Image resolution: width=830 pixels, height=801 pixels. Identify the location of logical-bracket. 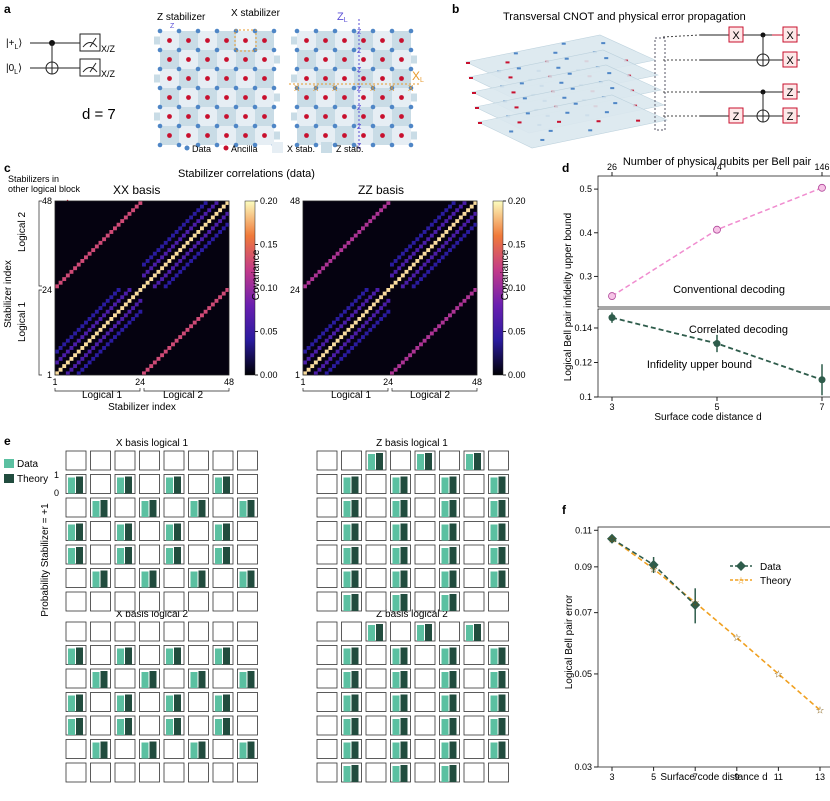
(97, 390).